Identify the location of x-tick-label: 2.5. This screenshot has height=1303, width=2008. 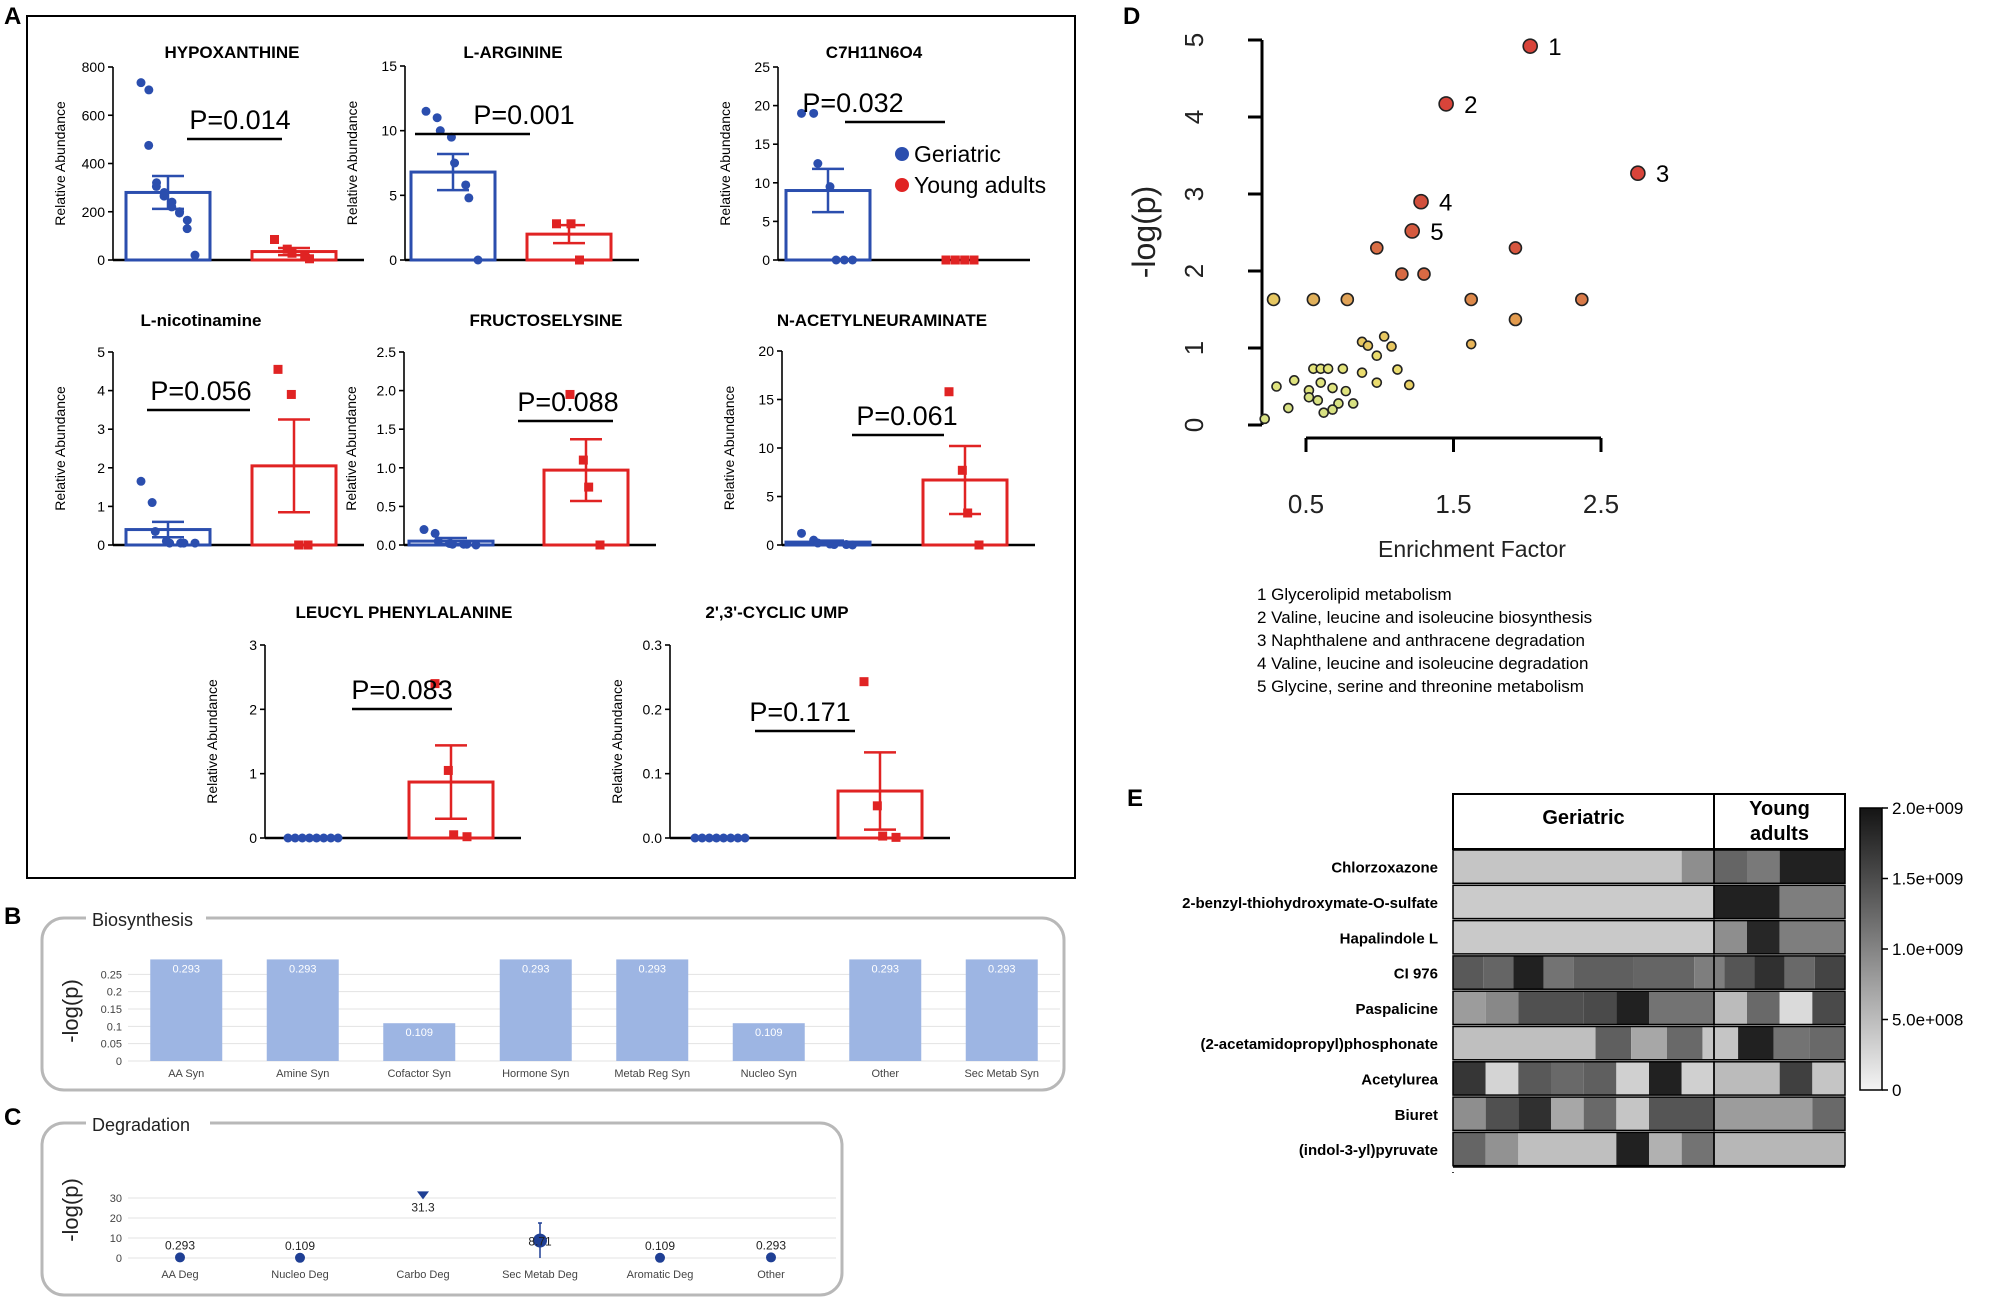
(1601, 504).